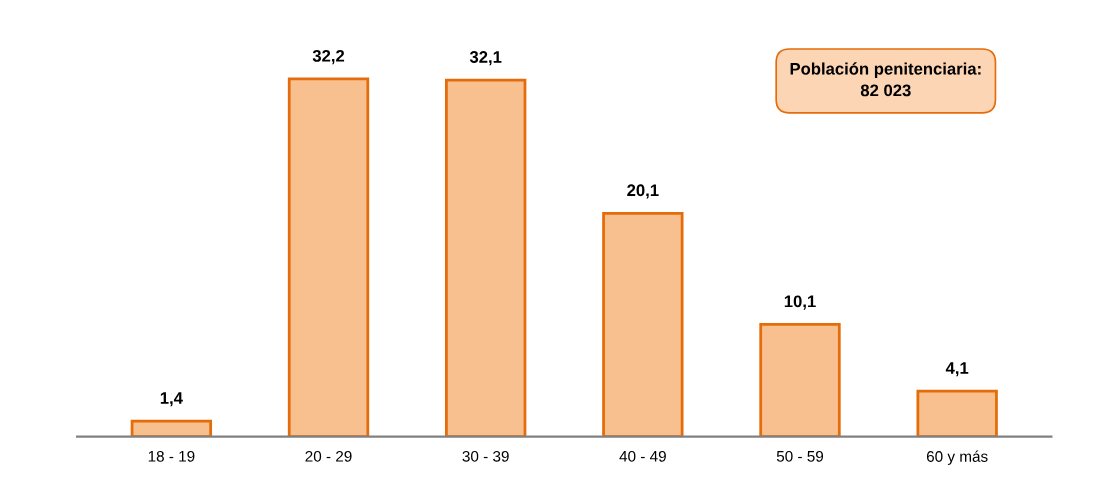 The image size is (1101, 499). I want to click on data-label: 4,1, so click(957, 369).